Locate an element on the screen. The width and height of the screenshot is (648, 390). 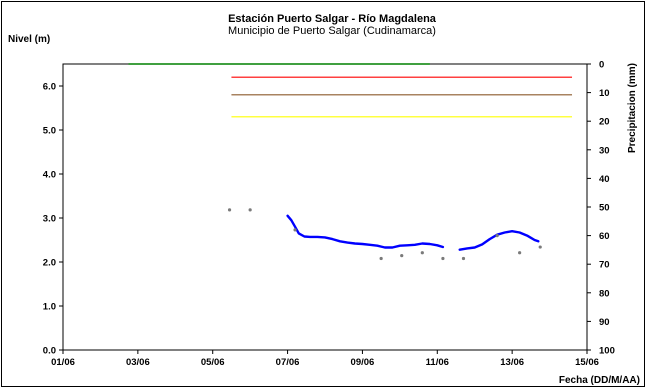
y2-tick-label: 90 is located at coordinates (604, 322).